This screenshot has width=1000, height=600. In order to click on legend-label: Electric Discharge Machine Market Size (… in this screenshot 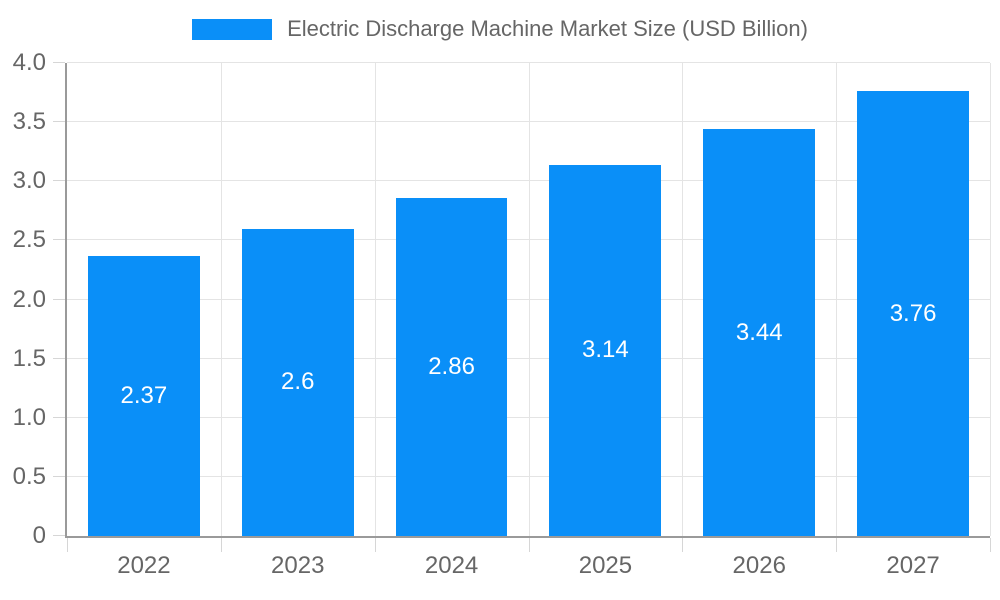, I will do `click(547, 28)`.